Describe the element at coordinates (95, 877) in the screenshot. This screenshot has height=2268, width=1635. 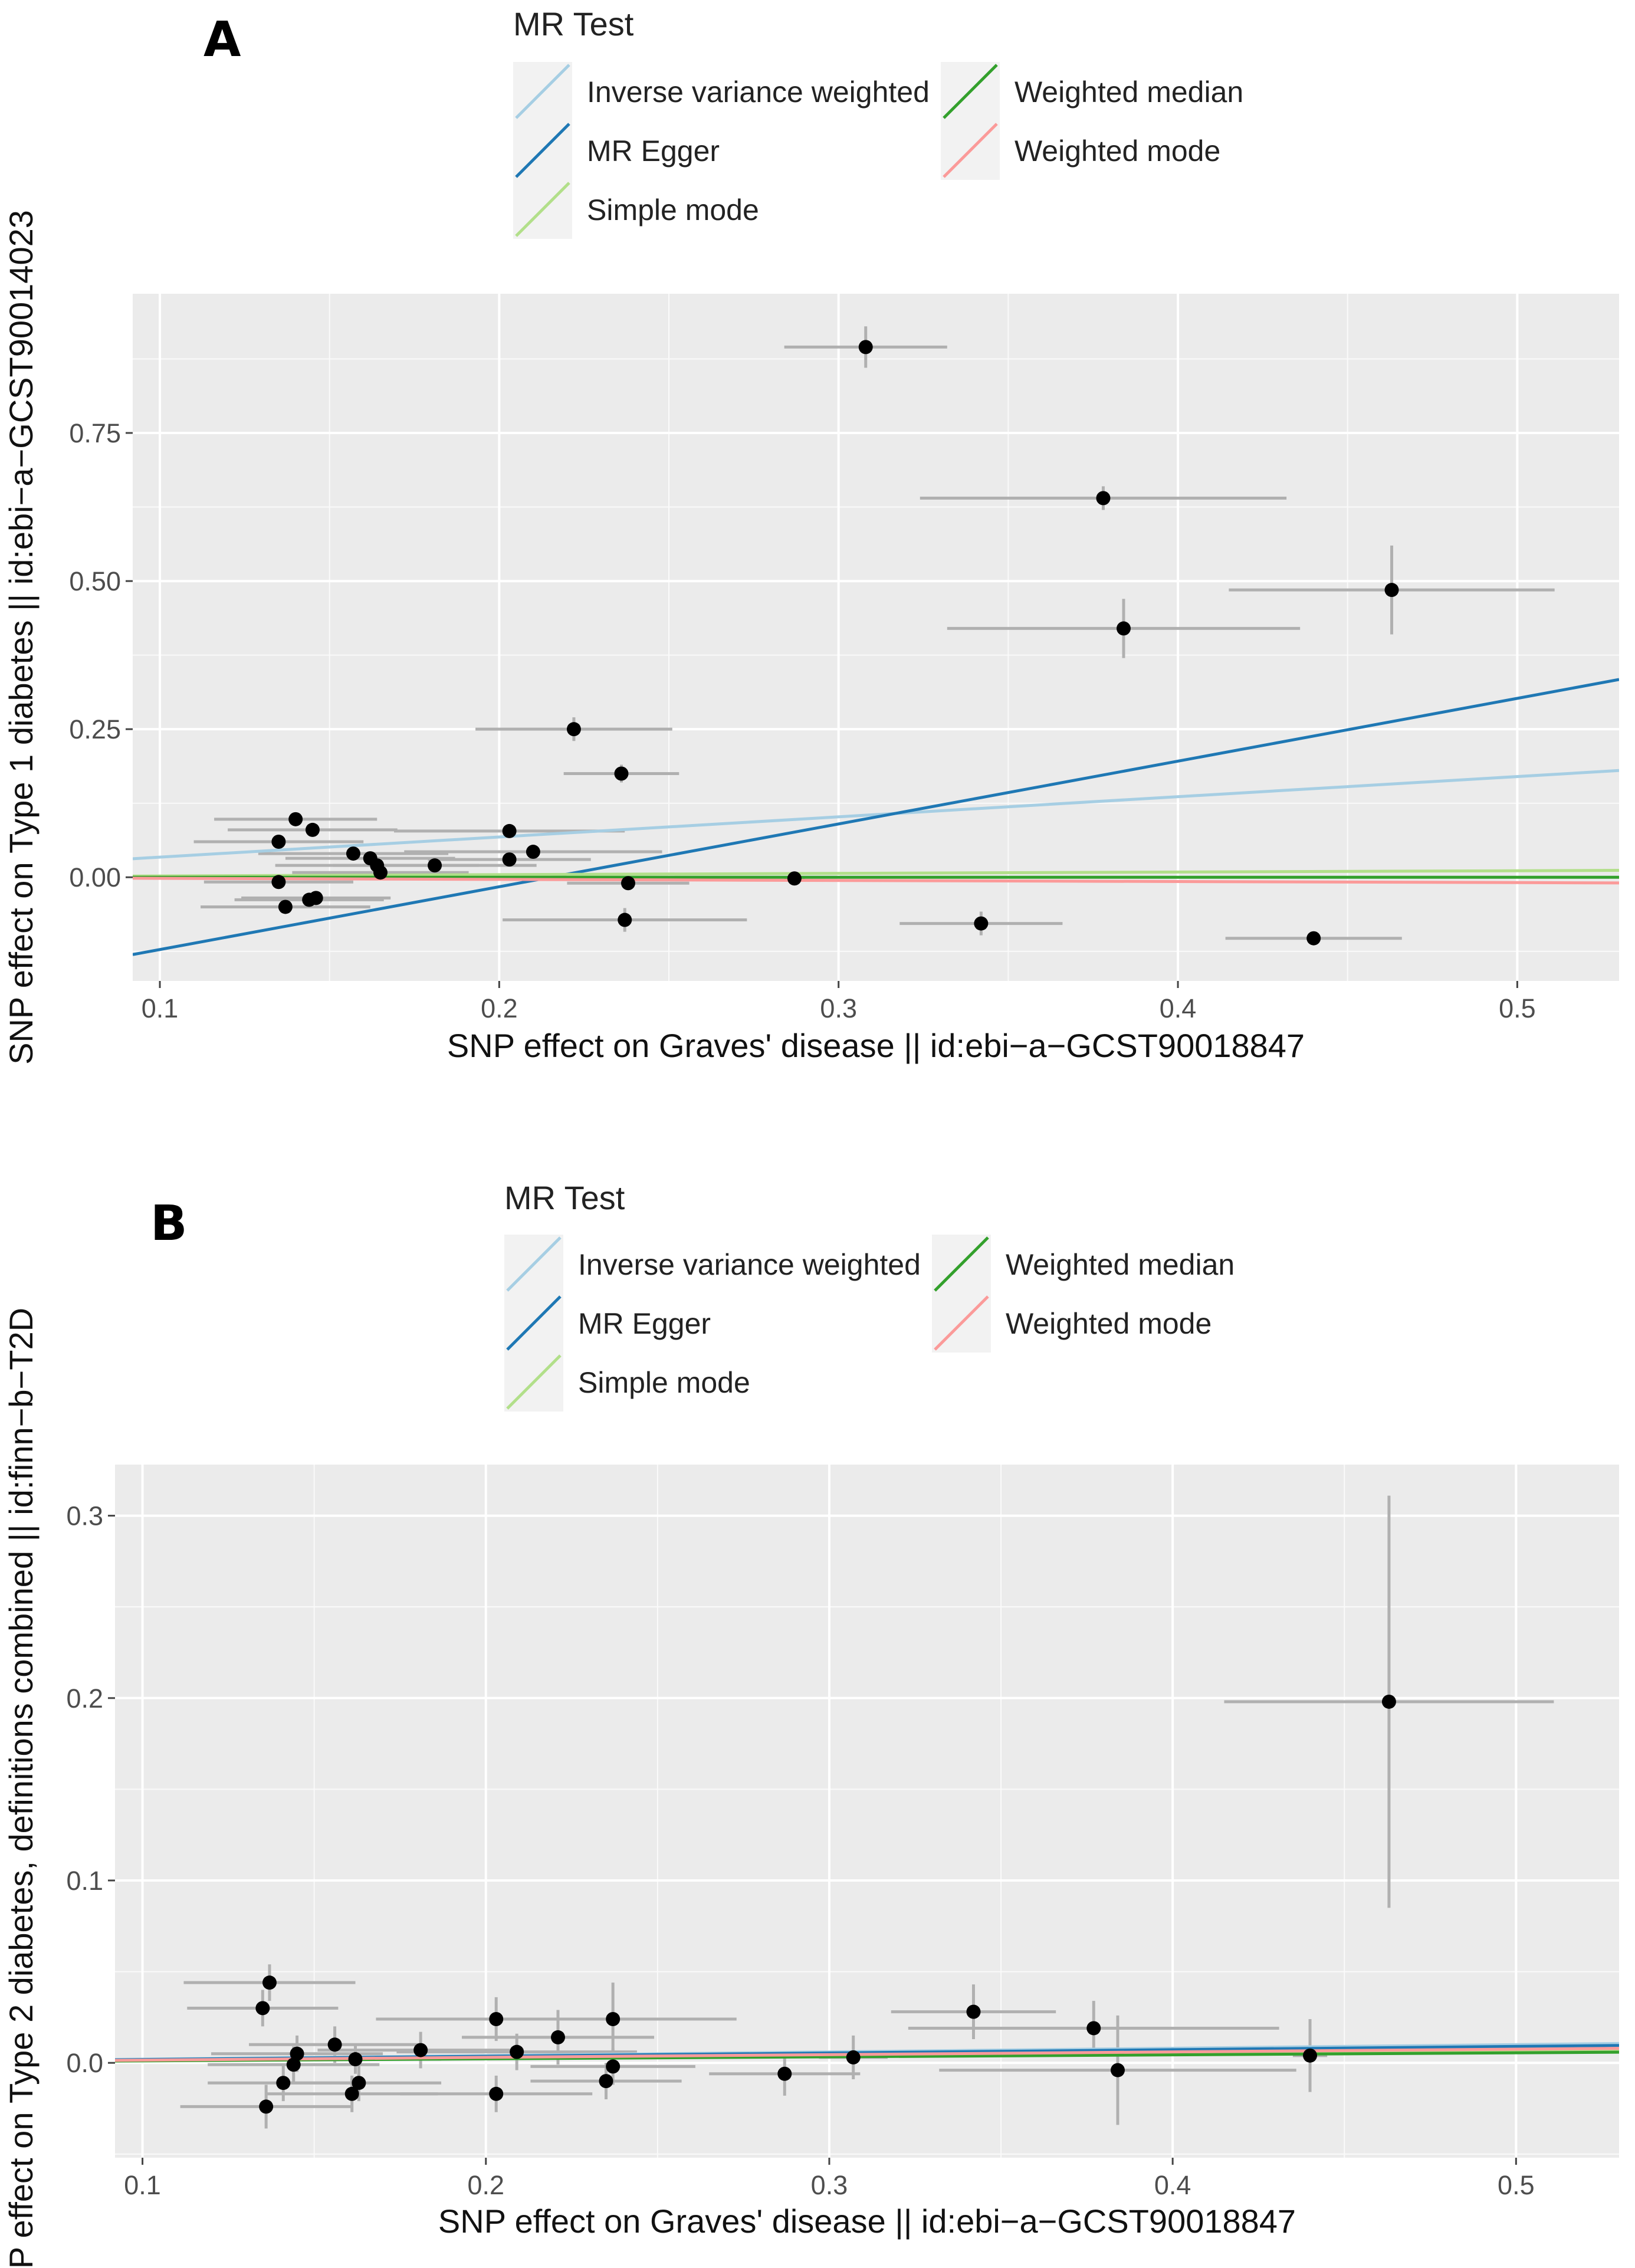
I see `y-tick-label: 0.00` at that location.